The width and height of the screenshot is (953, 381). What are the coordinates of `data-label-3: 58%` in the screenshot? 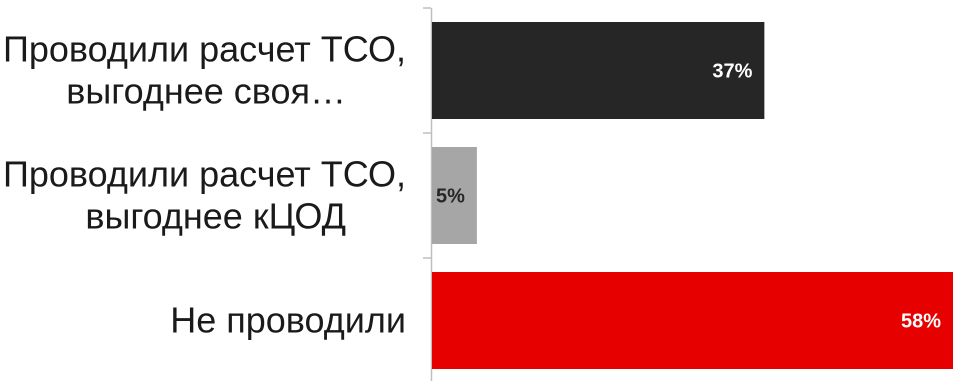 It's located at (921, 322).